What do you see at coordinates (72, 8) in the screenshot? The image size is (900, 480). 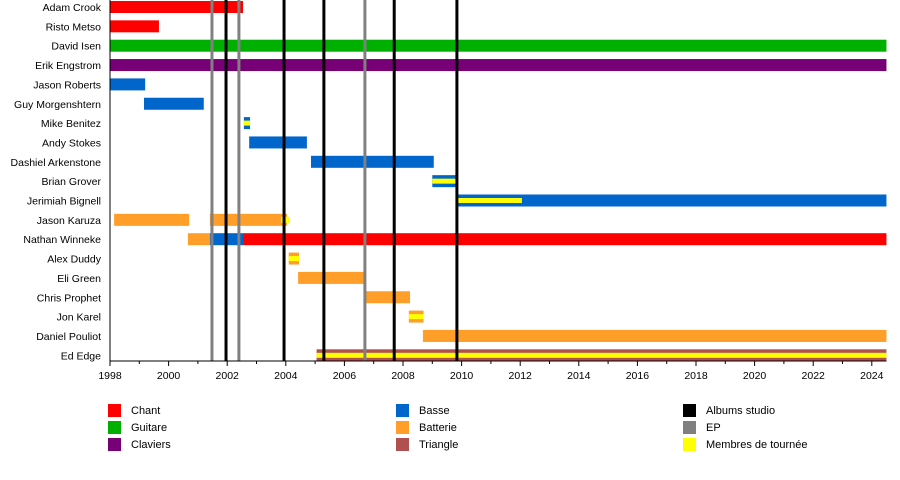 I see `member-label: Adam Crook` at bounding box center [72, 8].